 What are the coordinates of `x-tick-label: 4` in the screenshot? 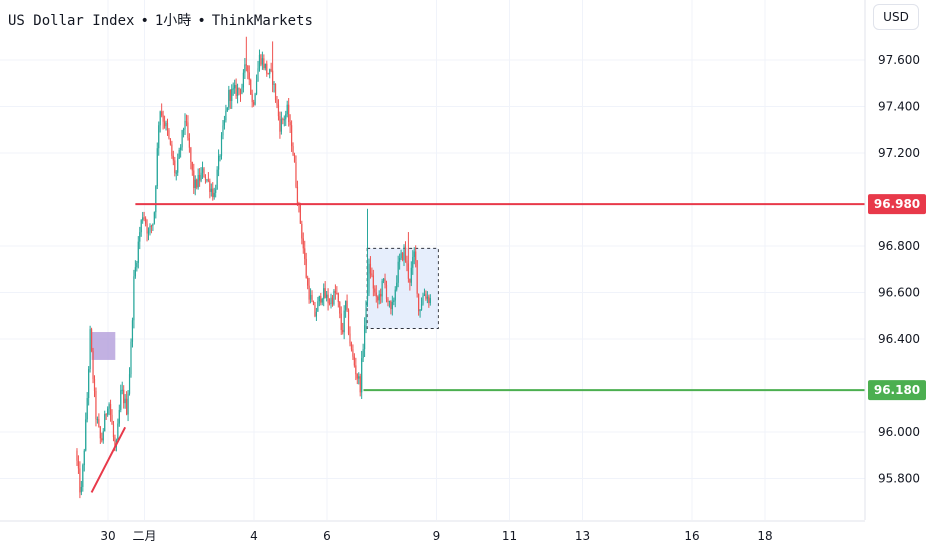 It's located at (254, 536).